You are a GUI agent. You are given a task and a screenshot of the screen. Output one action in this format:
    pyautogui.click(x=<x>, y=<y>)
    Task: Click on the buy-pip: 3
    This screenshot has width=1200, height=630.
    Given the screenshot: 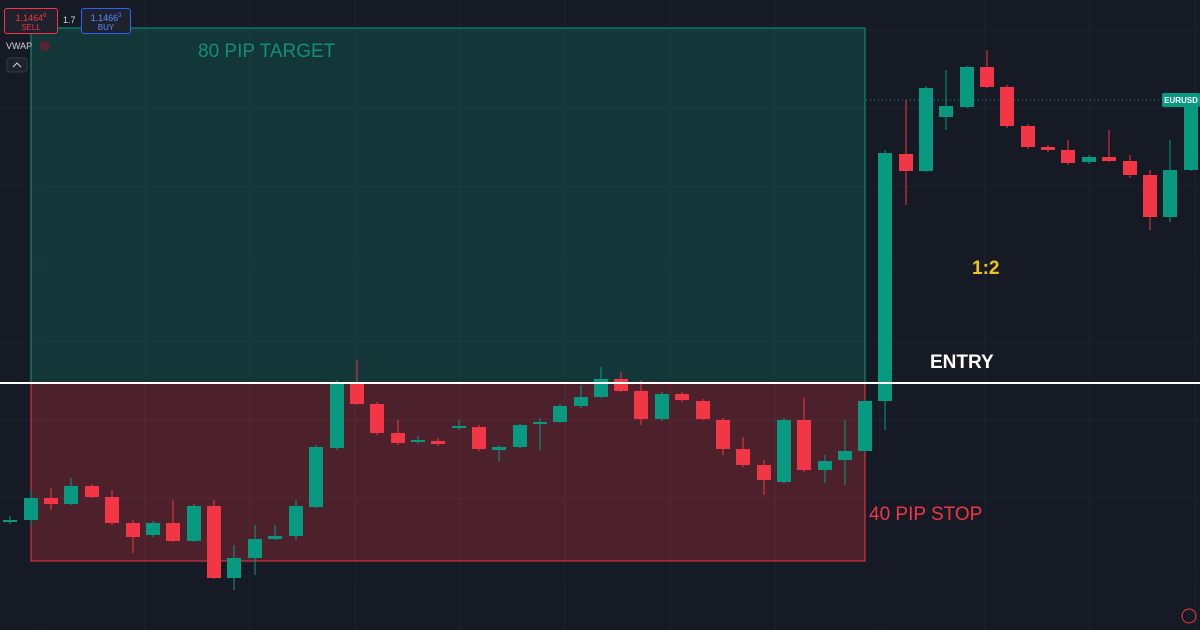 What is the action you would take?
    pyautogui.click(x=120, y=16)
    